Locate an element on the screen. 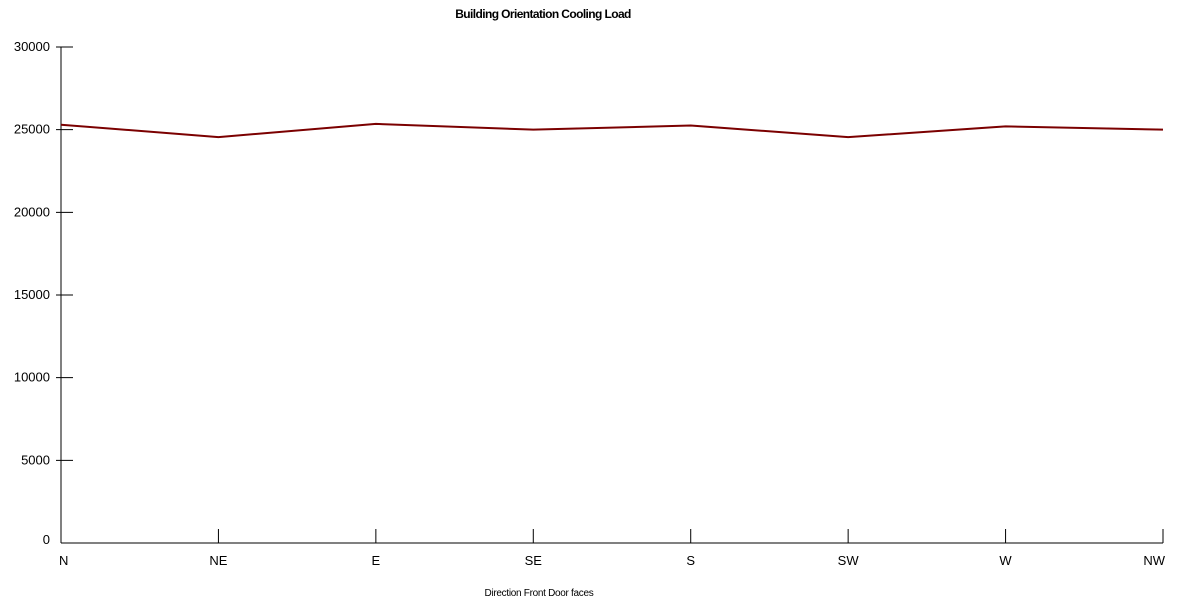 The image size is (1180, 600). series-group is located at coordinates (612, 130).